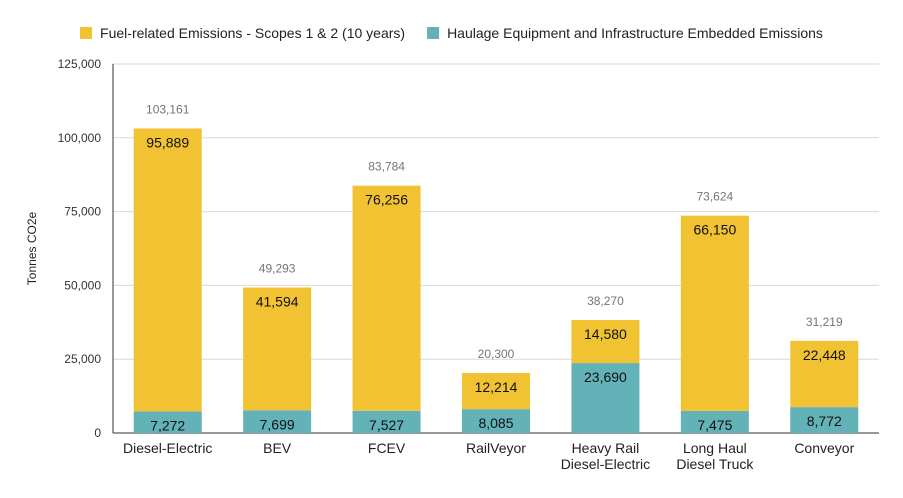  What do you see at coordinates (606, 448) in the screenshot?
I see `x-tick-label: Heavy Rail` at bounding box center [606, 448].